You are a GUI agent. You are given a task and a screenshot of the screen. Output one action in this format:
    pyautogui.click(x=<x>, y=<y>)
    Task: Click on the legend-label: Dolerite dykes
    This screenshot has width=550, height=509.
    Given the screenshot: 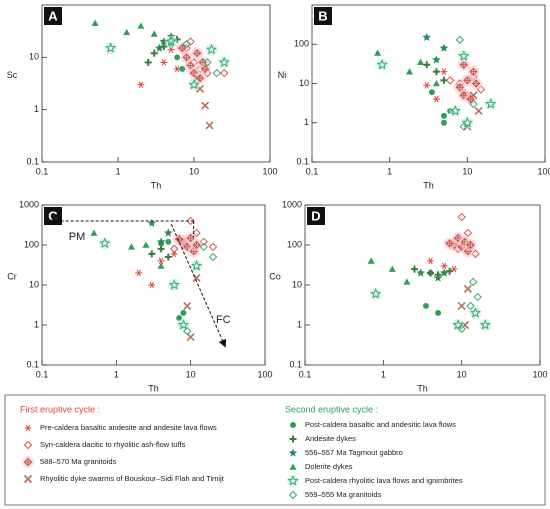 What is the action you would take?
    pyautogui.click(x=329, y=466)
    